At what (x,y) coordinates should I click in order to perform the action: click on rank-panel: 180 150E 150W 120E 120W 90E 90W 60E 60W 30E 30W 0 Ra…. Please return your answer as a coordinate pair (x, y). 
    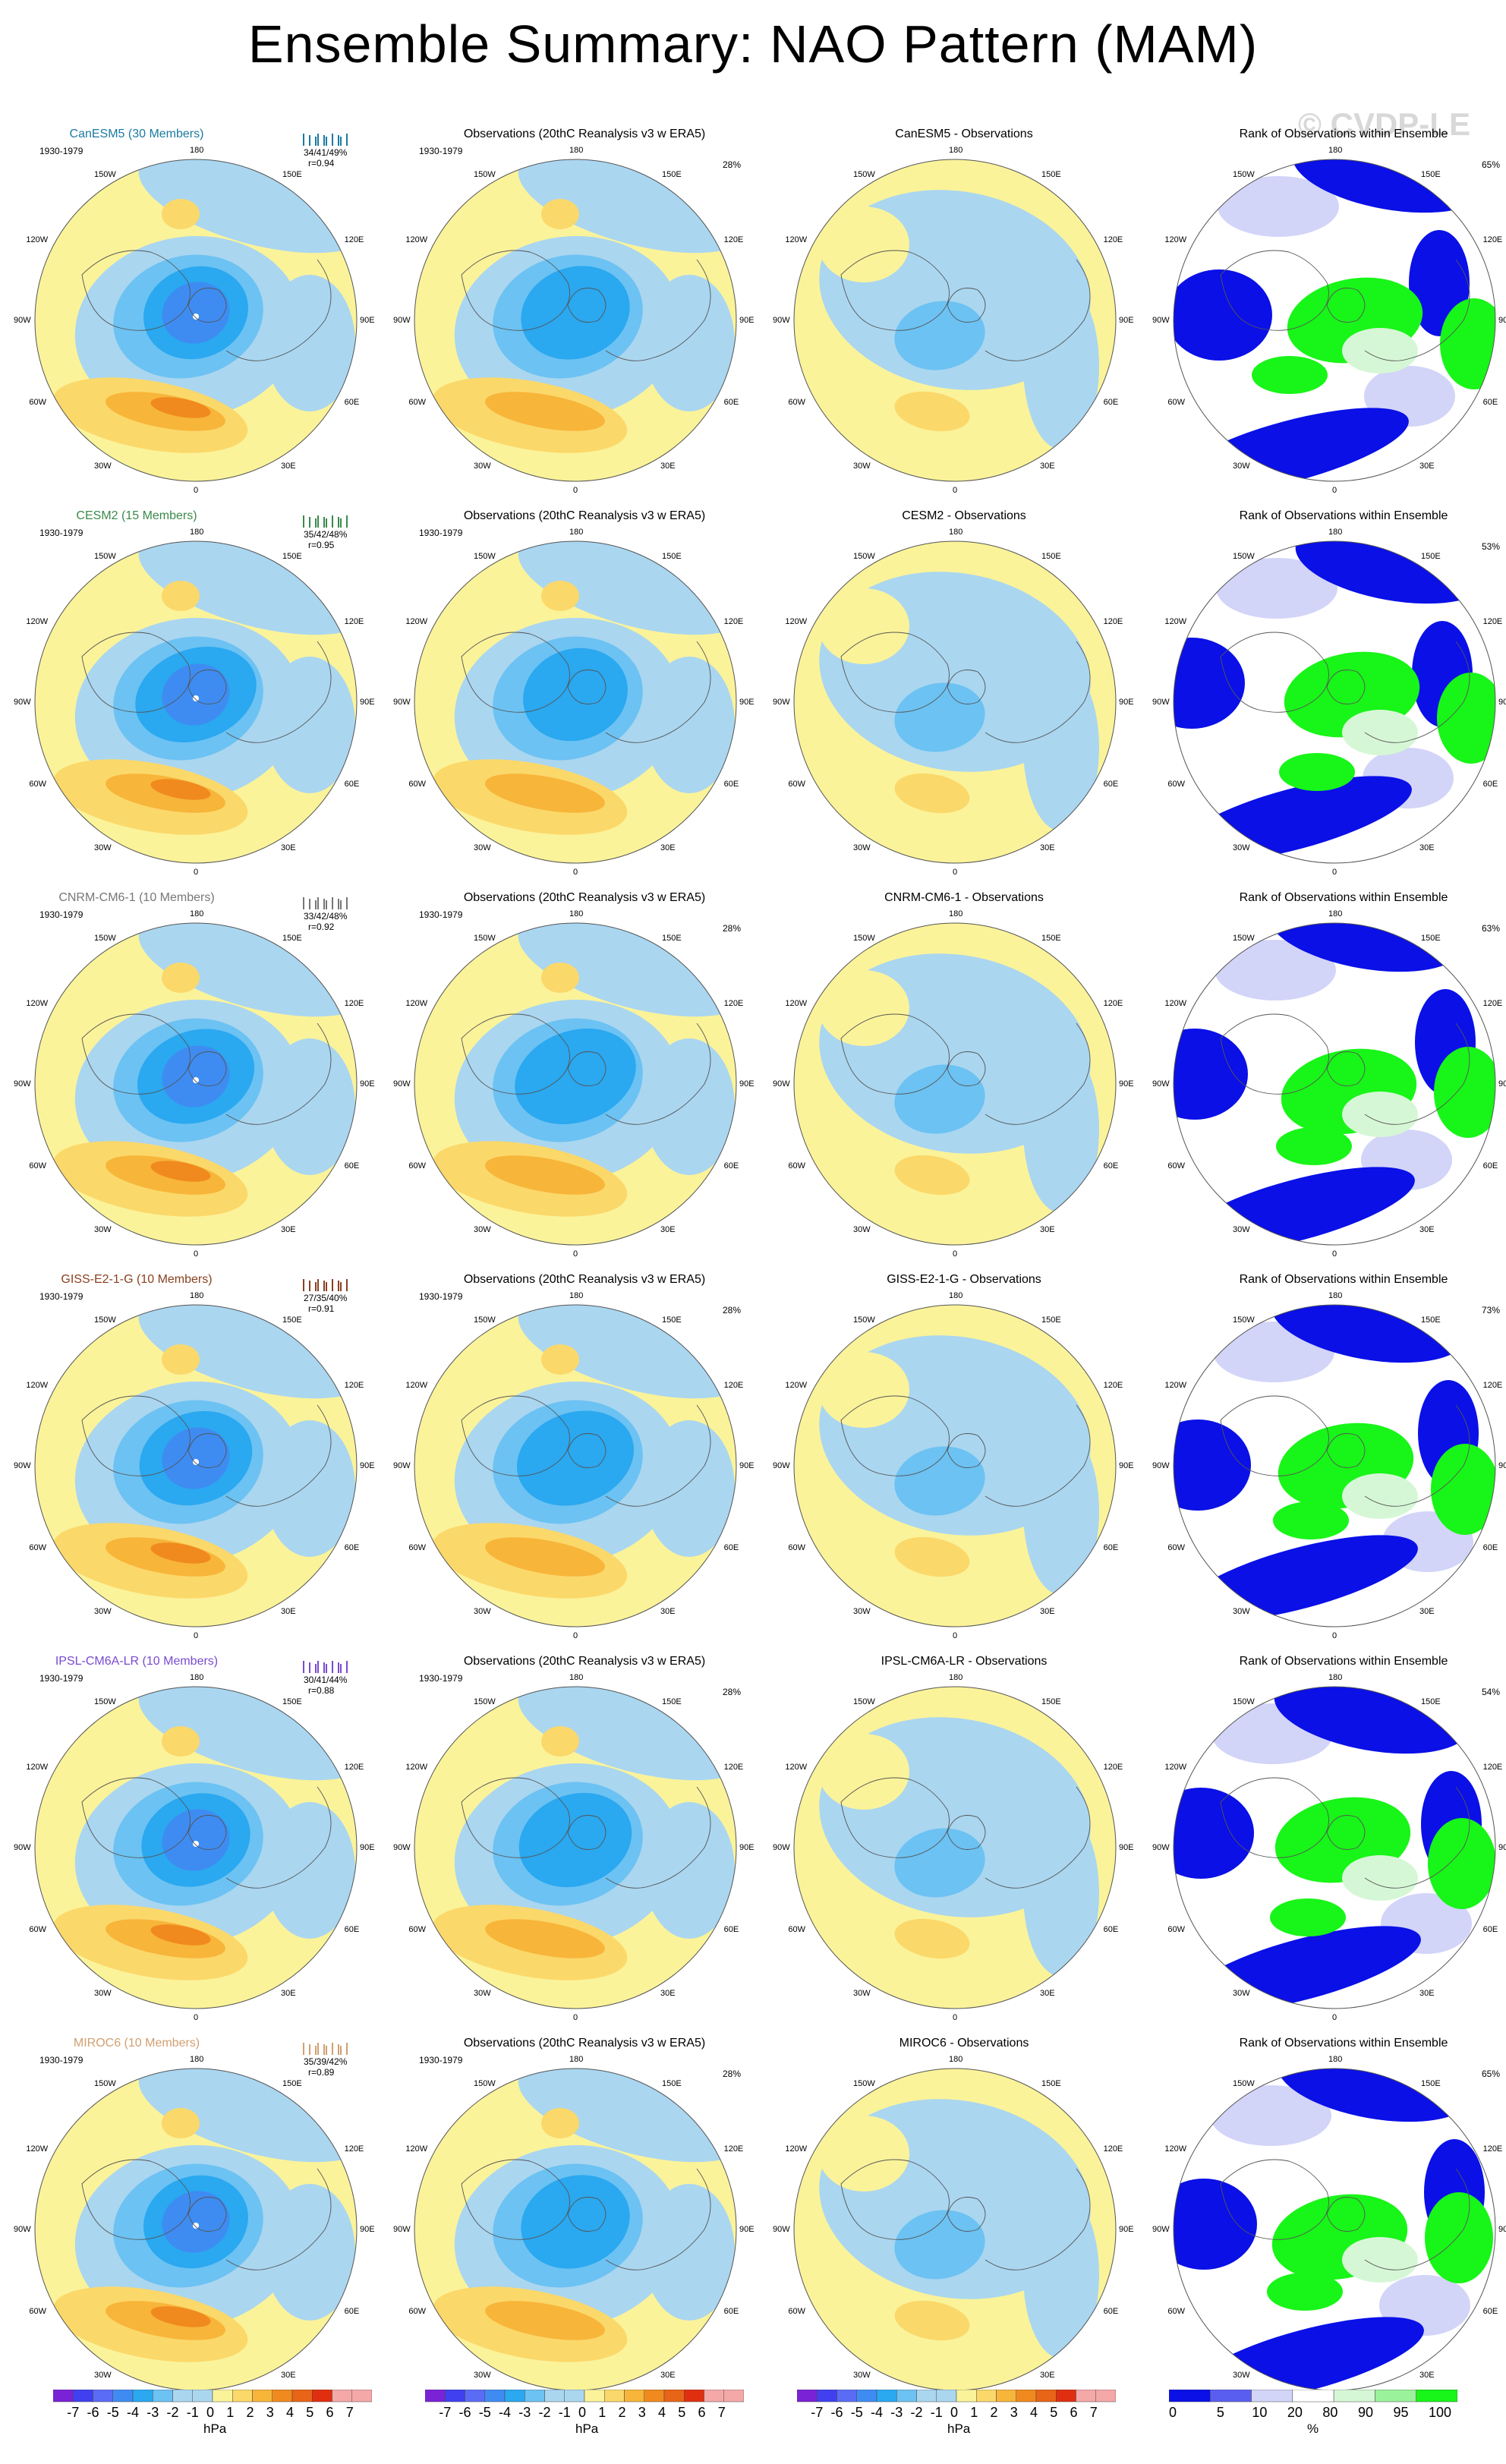
    Looking at the image, I should click on (1329, 311).